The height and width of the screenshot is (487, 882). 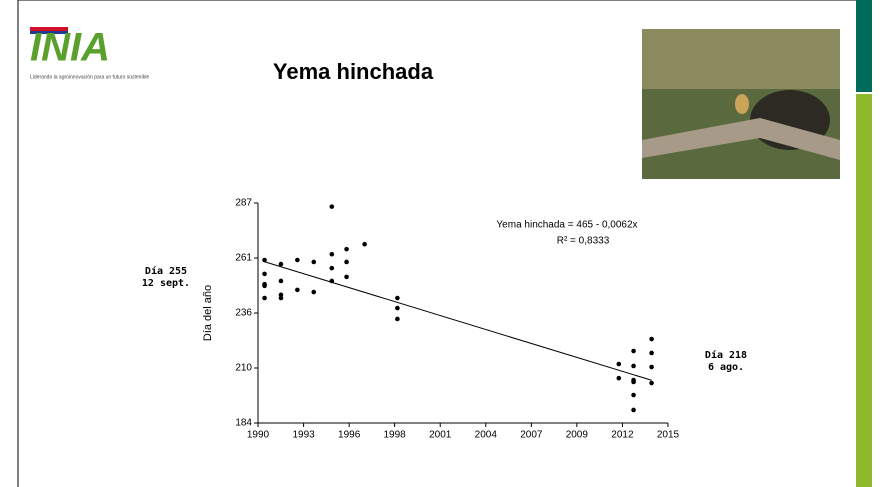 What do you see at coordinates (243, 313) in the screenshot?
I see `y-tick-label: 236` at bounding box center [243, 313].